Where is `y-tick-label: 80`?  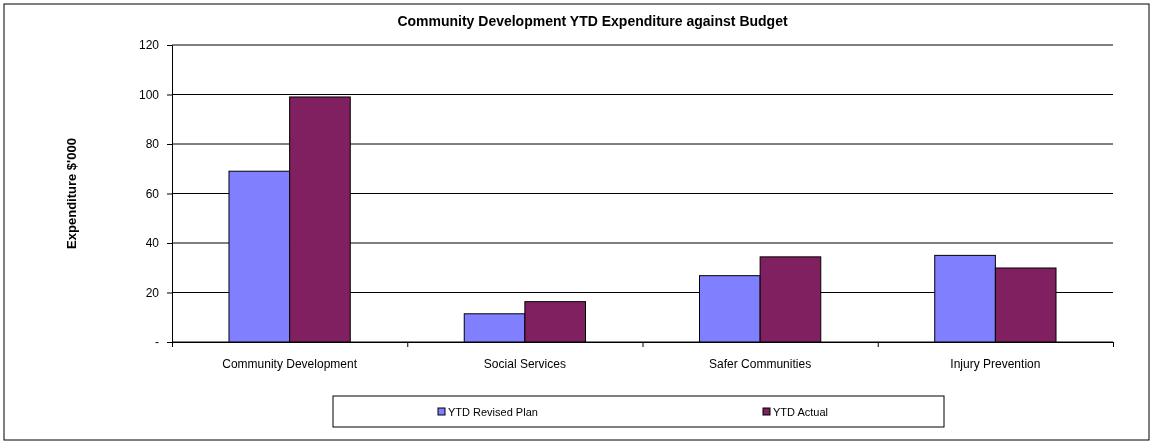 y-tick-label: 80 is located at coordinates (152, 144).